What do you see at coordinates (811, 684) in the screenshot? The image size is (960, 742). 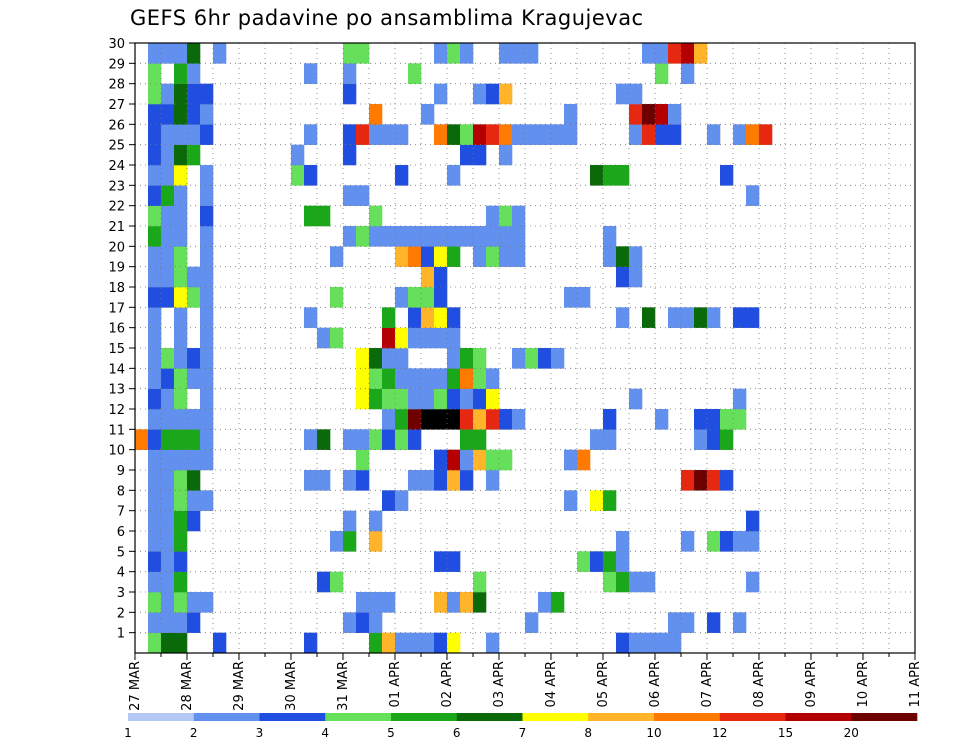 I see `x-tick-label: 09 APR` at bounding box center [811, 684].